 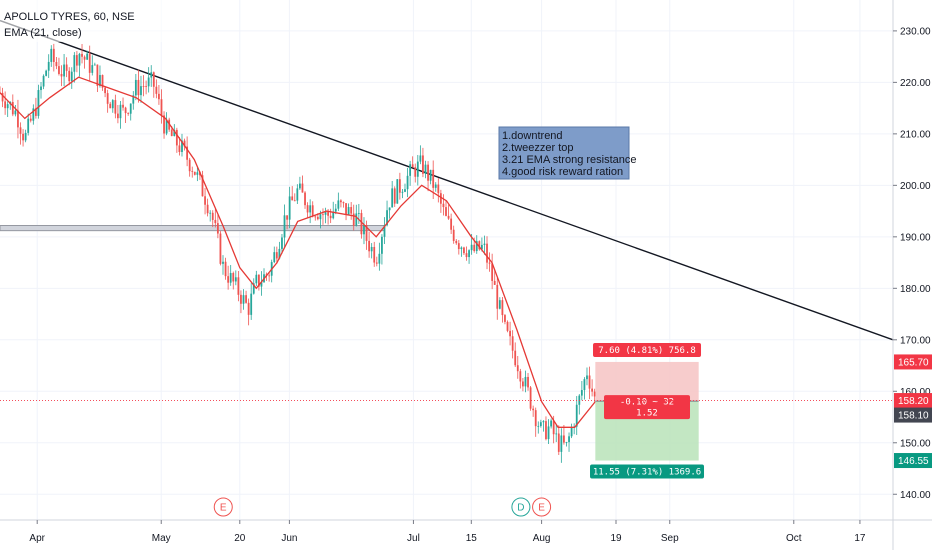 What do you see at coordinates (860, 538) in the screenshot?
I see `x-tick-label-10: 17` at bounding box center [860, 538].